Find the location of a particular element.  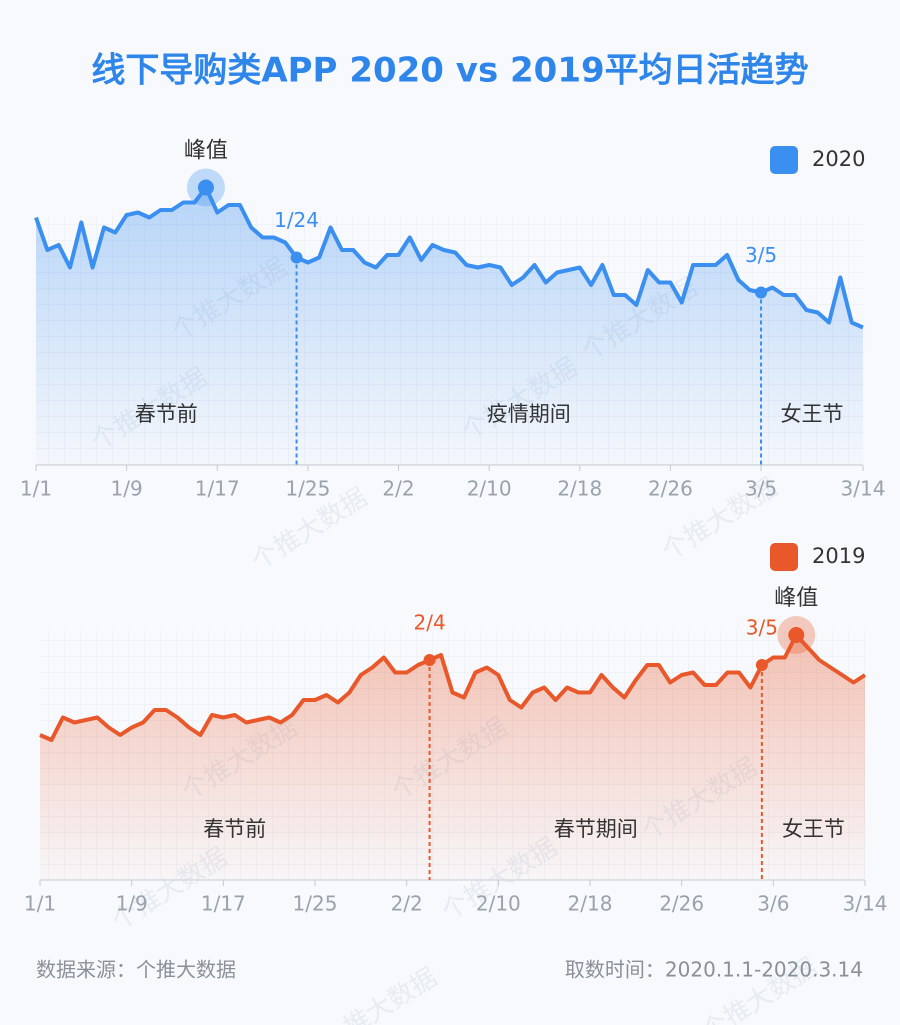

period-label: 春节期间 is located at coordinates (596, 829).